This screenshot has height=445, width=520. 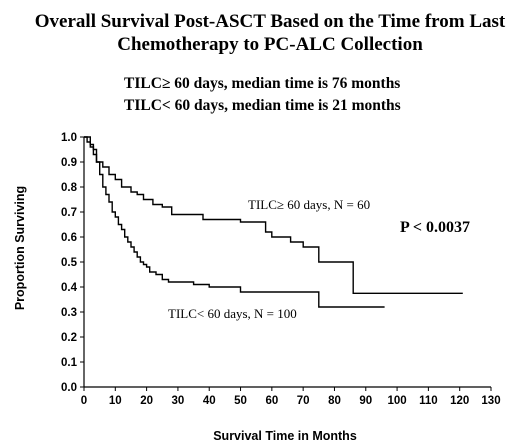 I want to click on y-tick-label: 0.1, so click(x=69, y=363).